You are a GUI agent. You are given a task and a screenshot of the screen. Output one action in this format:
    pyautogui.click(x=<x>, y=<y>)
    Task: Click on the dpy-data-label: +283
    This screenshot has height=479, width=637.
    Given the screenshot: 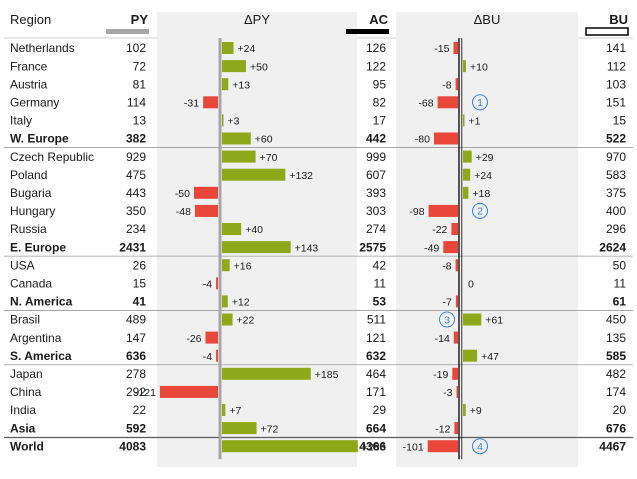 What is the action you would take?
    pyautogui.click(x=374, y=447)
    